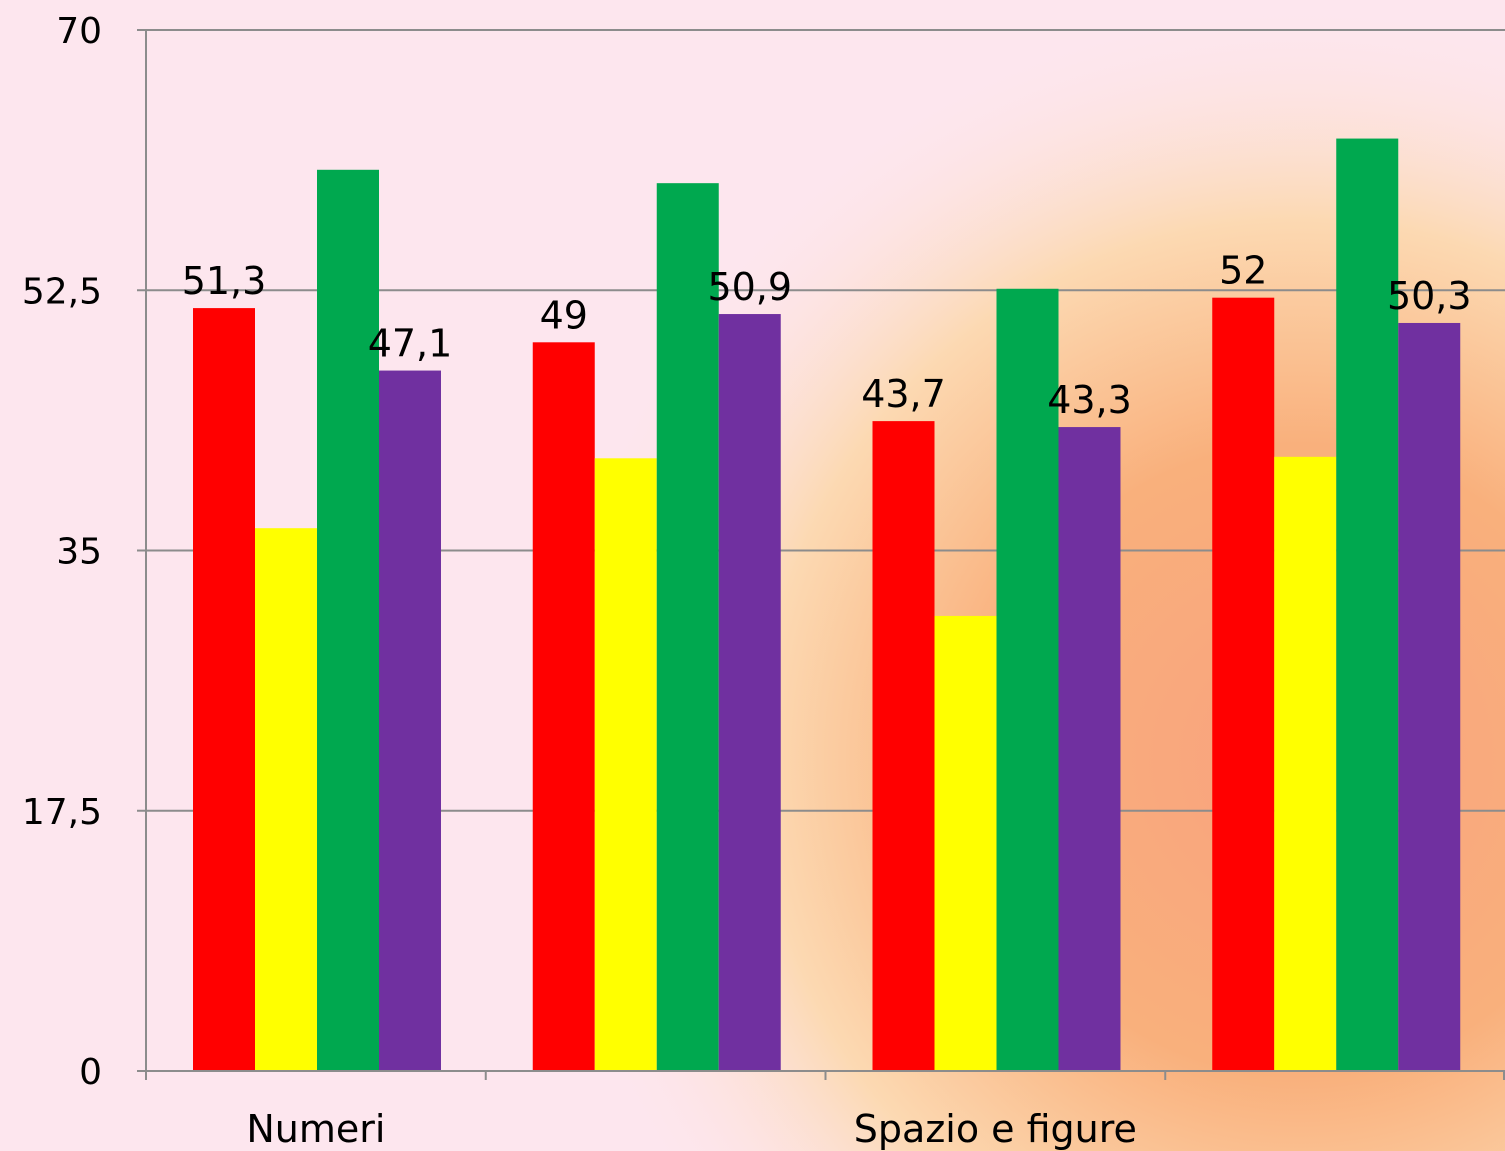 The height and width of the screenshot is (1151, 1505). I want to click on y-tick-label: 17,5, so click(62, 812).